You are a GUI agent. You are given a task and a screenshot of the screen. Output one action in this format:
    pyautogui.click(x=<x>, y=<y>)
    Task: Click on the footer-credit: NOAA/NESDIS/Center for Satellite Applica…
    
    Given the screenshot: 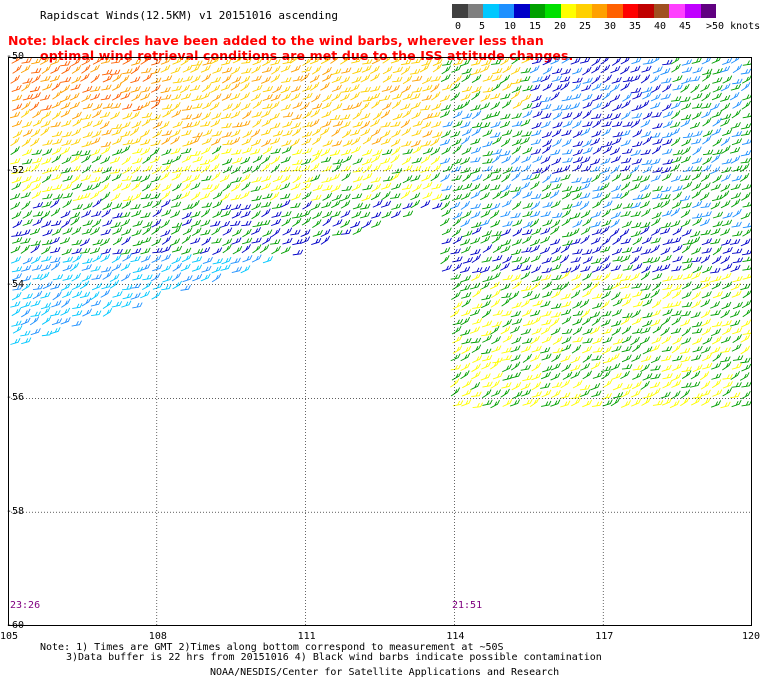 What is the action you would take?
    pyautogui.click(x=385, y=672)
    